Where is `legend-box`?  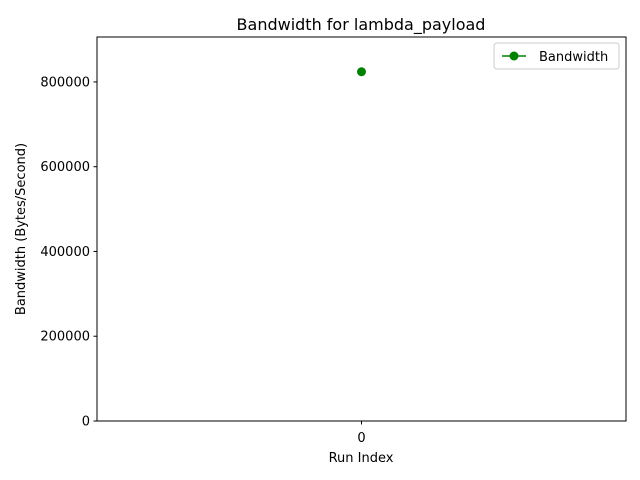 legend-box is located at coordinates (556, 56).